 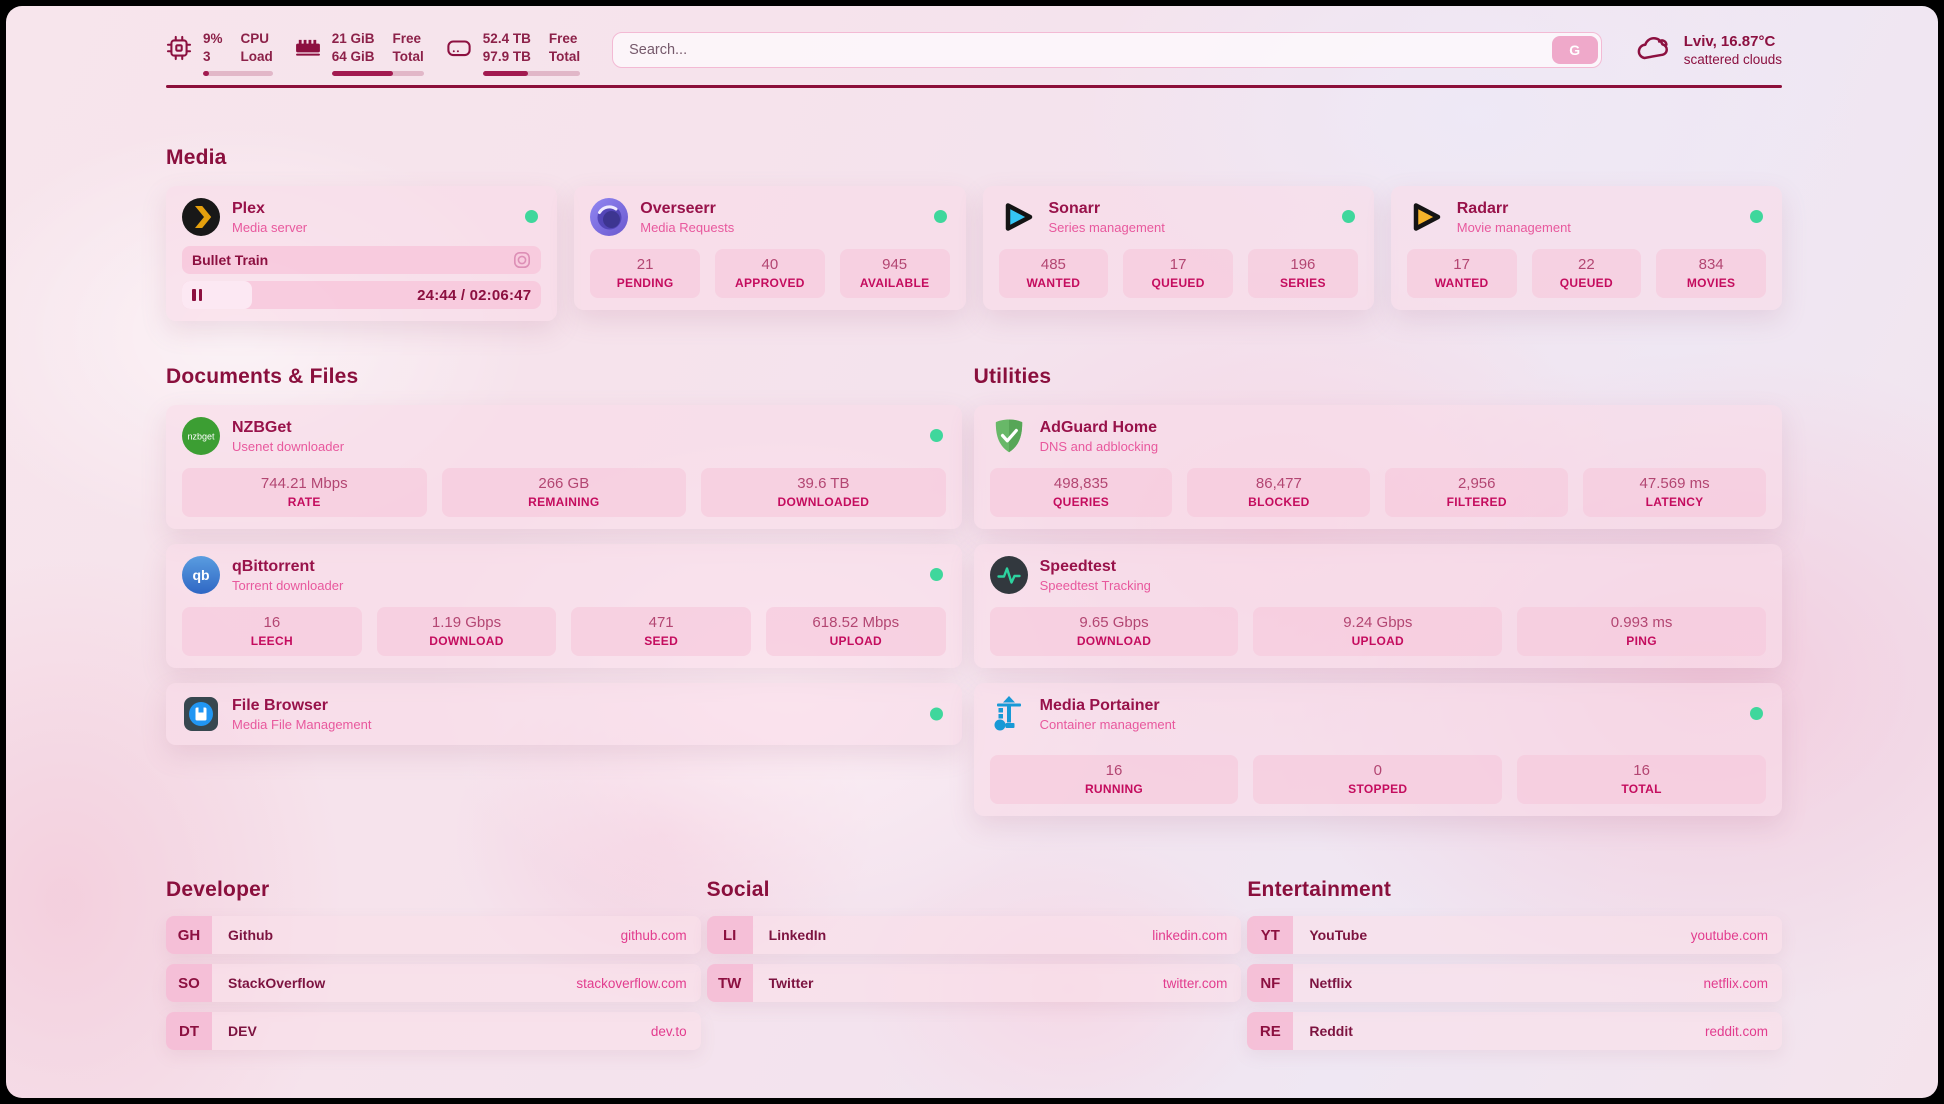 What do you see at coordinates (407, 38) in the screenshot?
I see `memory-label-1: Free` at bounding box center [407, 38].